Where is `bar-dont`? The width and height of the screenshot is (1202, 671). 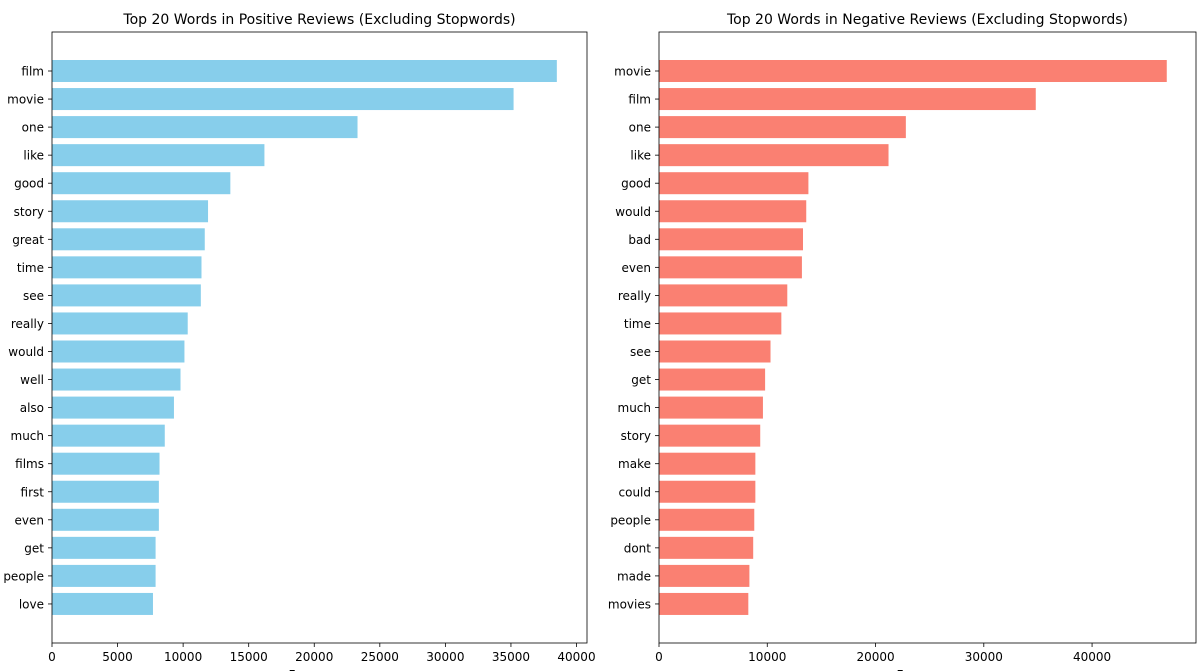
bar-dont is located at coordinates (706, 547).